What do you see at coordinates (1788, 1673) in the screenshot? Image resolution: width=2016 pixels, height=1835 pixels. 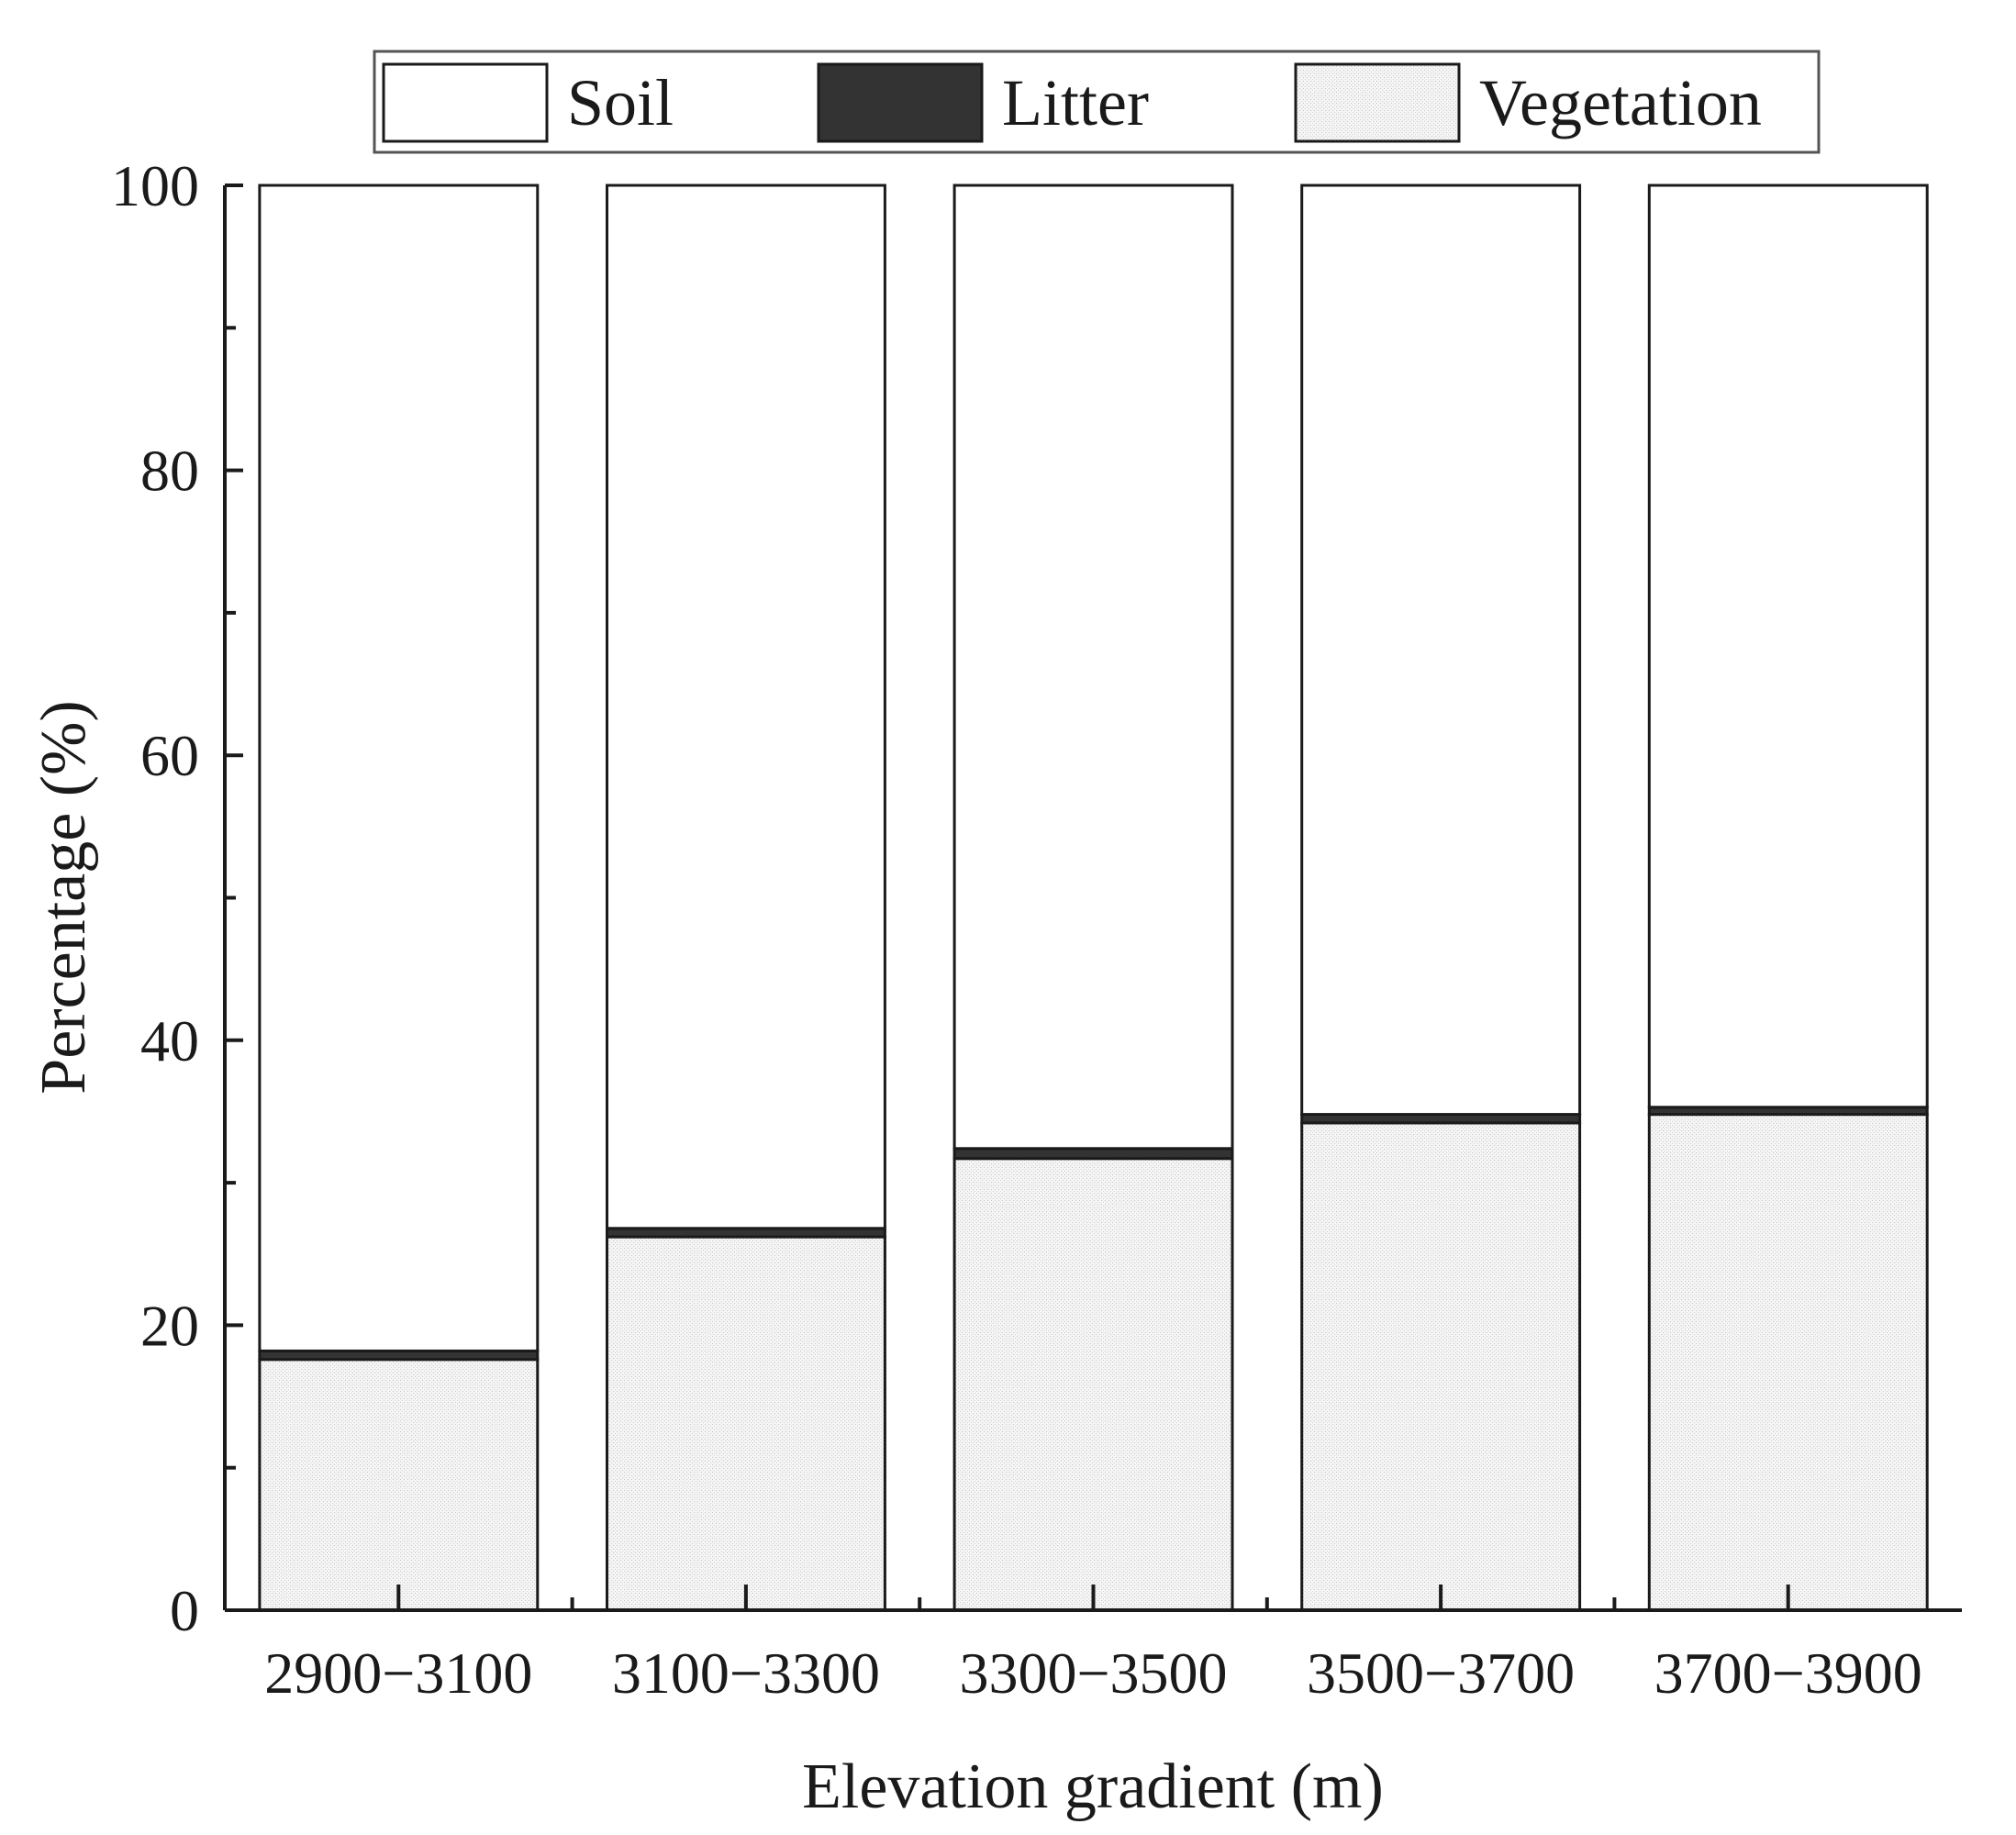 I see `x-tick-label: 3700−3900` at bounding box center [1788, 1673].